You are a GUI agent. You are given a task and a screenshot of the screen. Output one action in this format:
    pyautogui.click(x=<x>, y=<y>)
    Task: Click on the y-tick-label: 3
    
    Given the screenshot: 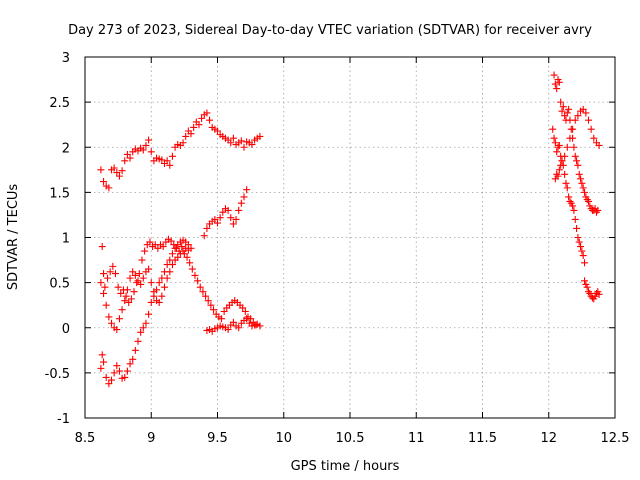 What is the action you would take?
    pyautogui.click(x=66, y=58)
    